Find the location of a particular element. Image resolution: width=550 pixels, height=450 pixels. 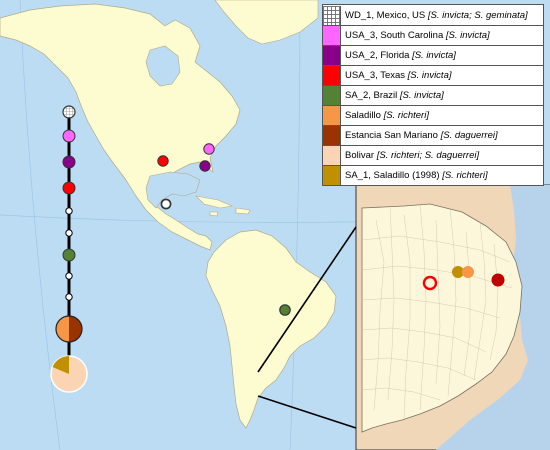

node-wd1 is located at coordinates (69, 112).